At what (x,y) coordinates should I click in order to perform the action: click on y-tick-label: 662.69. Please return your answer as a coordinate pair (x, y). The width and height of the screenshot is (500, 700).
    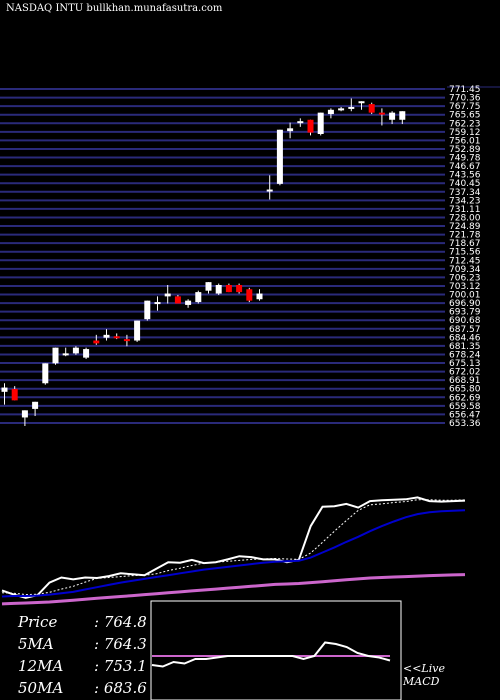
    Looking at the image, I should click on (465, 398).